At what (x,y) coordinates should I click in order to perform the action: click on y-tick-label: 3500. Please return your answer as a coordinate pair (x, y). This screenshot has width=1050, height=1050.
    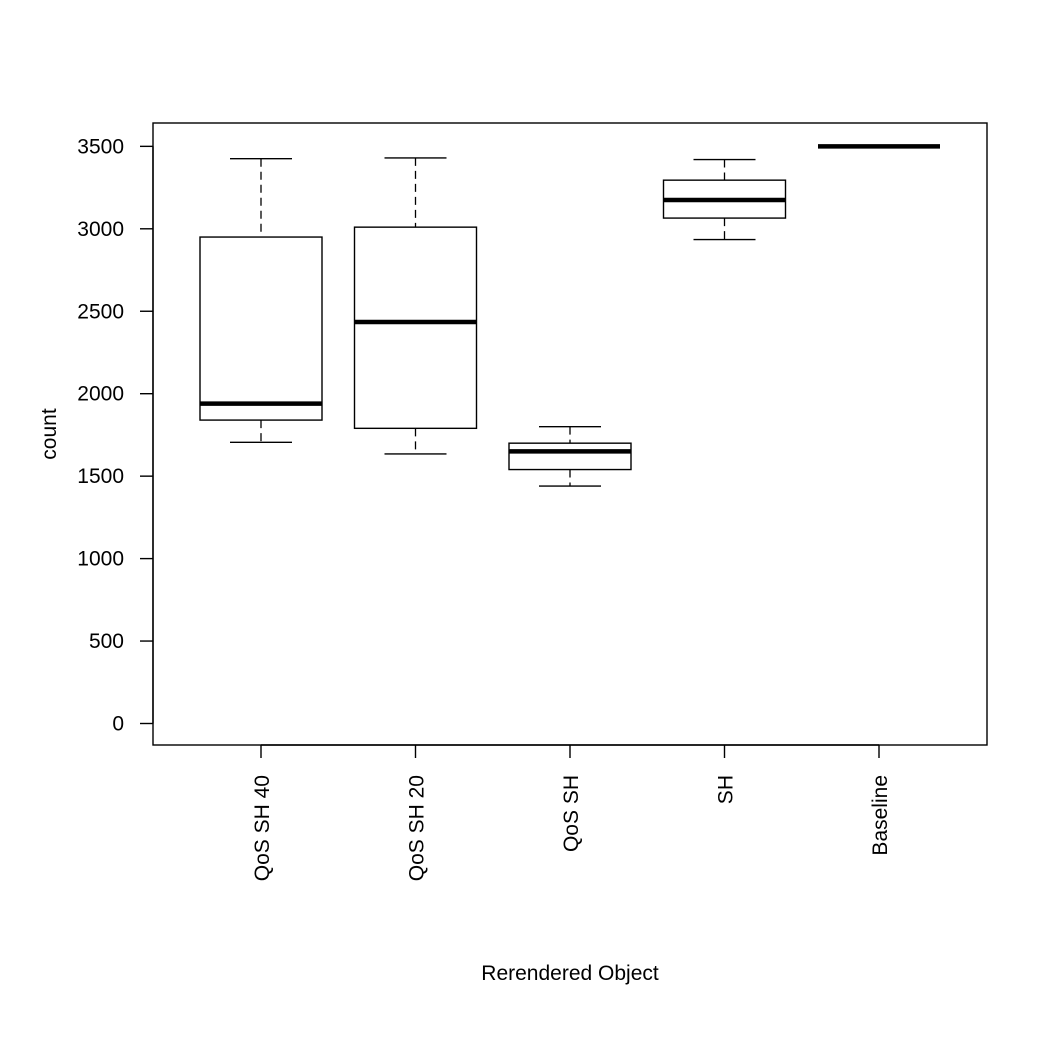
    Looking at the image, I should click on (100, 146).